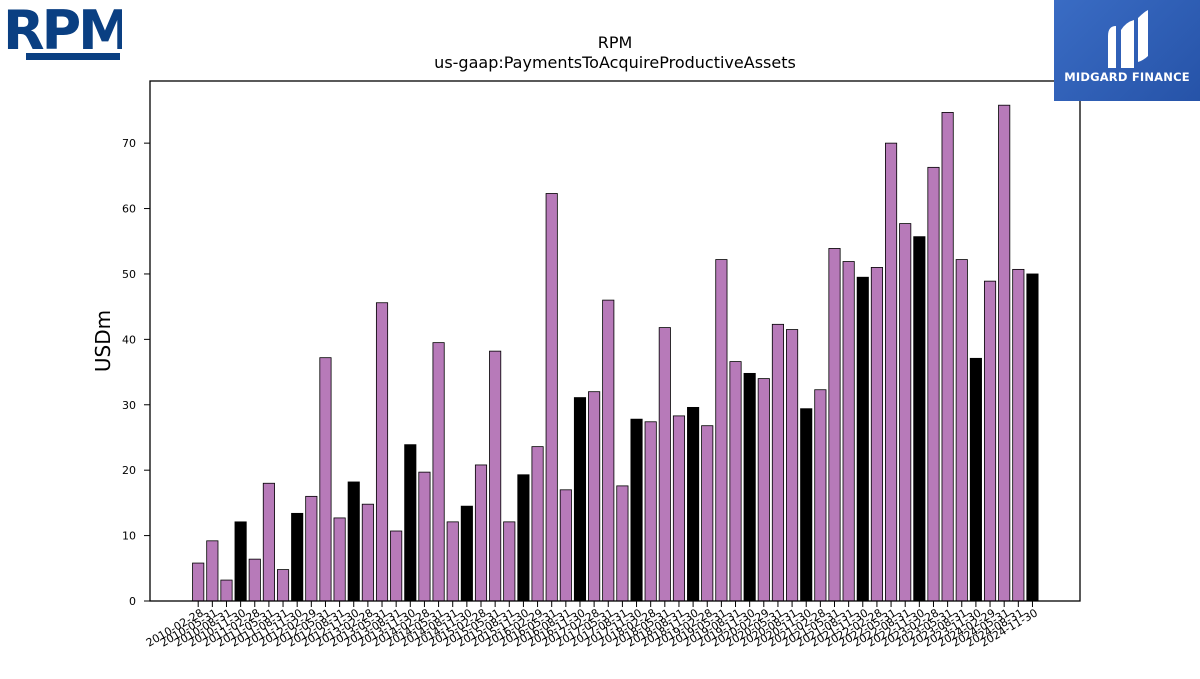 The image size is (1200, 679). Describe the element at coordinates (615, 42) in the screenshot. I see `chart-title: RPM` at that location.